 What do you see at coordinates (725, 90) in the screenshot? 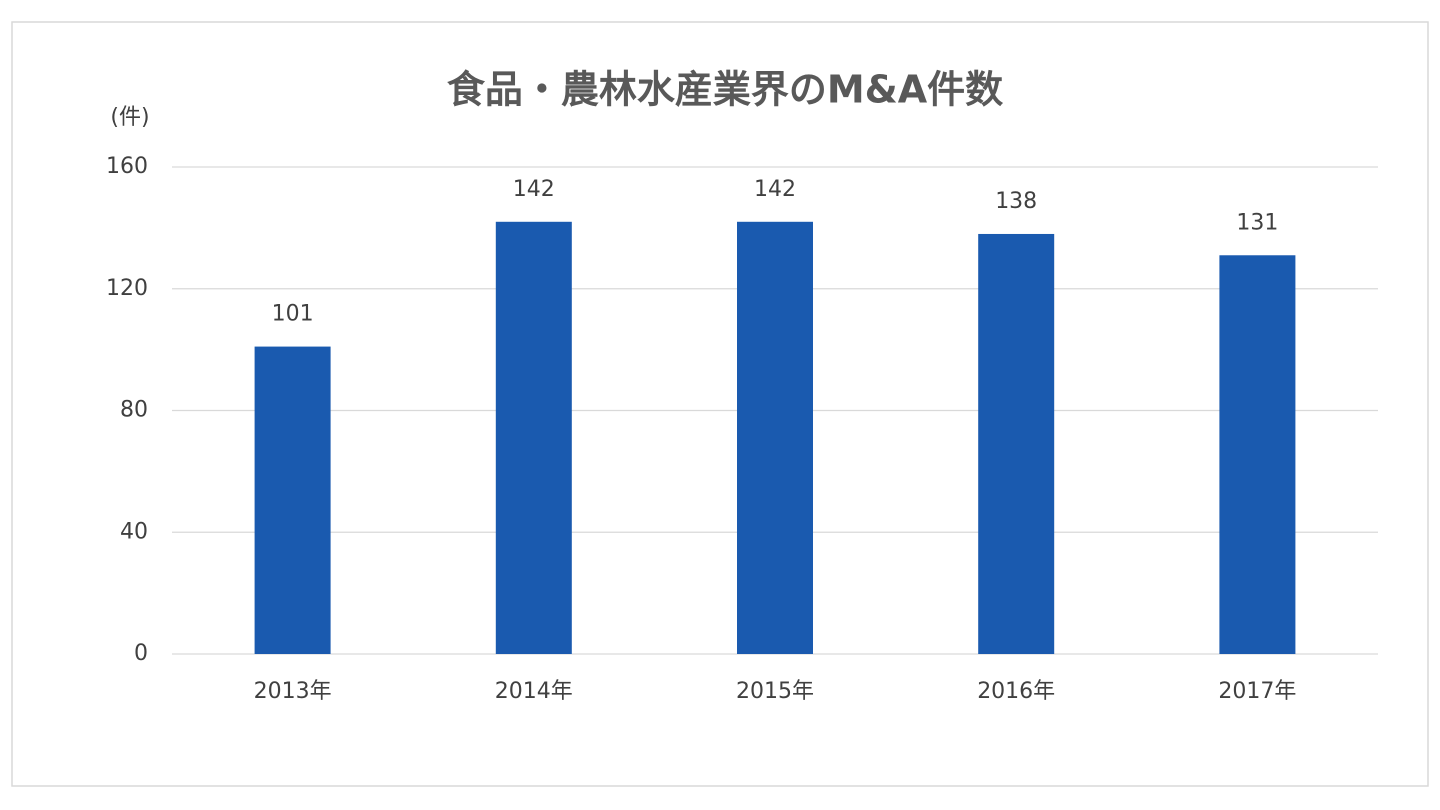
I see `chart-title: 食品・農林水産業界のM&A件数` at bounding box center [725, 90].